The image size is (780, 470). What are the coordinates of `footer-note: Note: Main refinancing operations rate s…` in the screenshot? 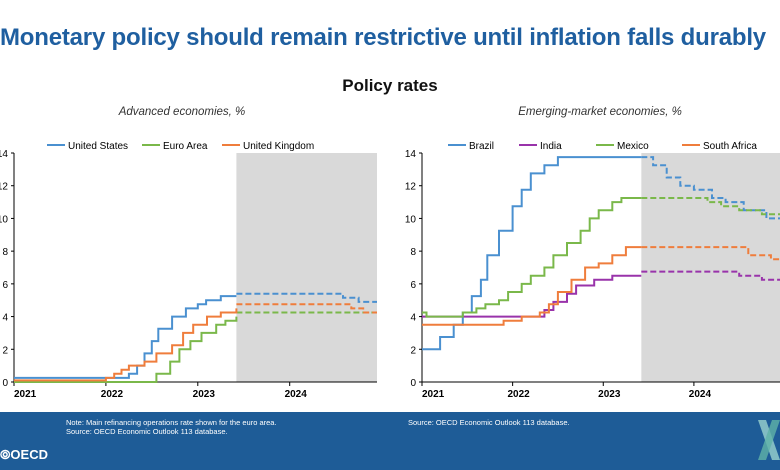 It's located at (171, 422).